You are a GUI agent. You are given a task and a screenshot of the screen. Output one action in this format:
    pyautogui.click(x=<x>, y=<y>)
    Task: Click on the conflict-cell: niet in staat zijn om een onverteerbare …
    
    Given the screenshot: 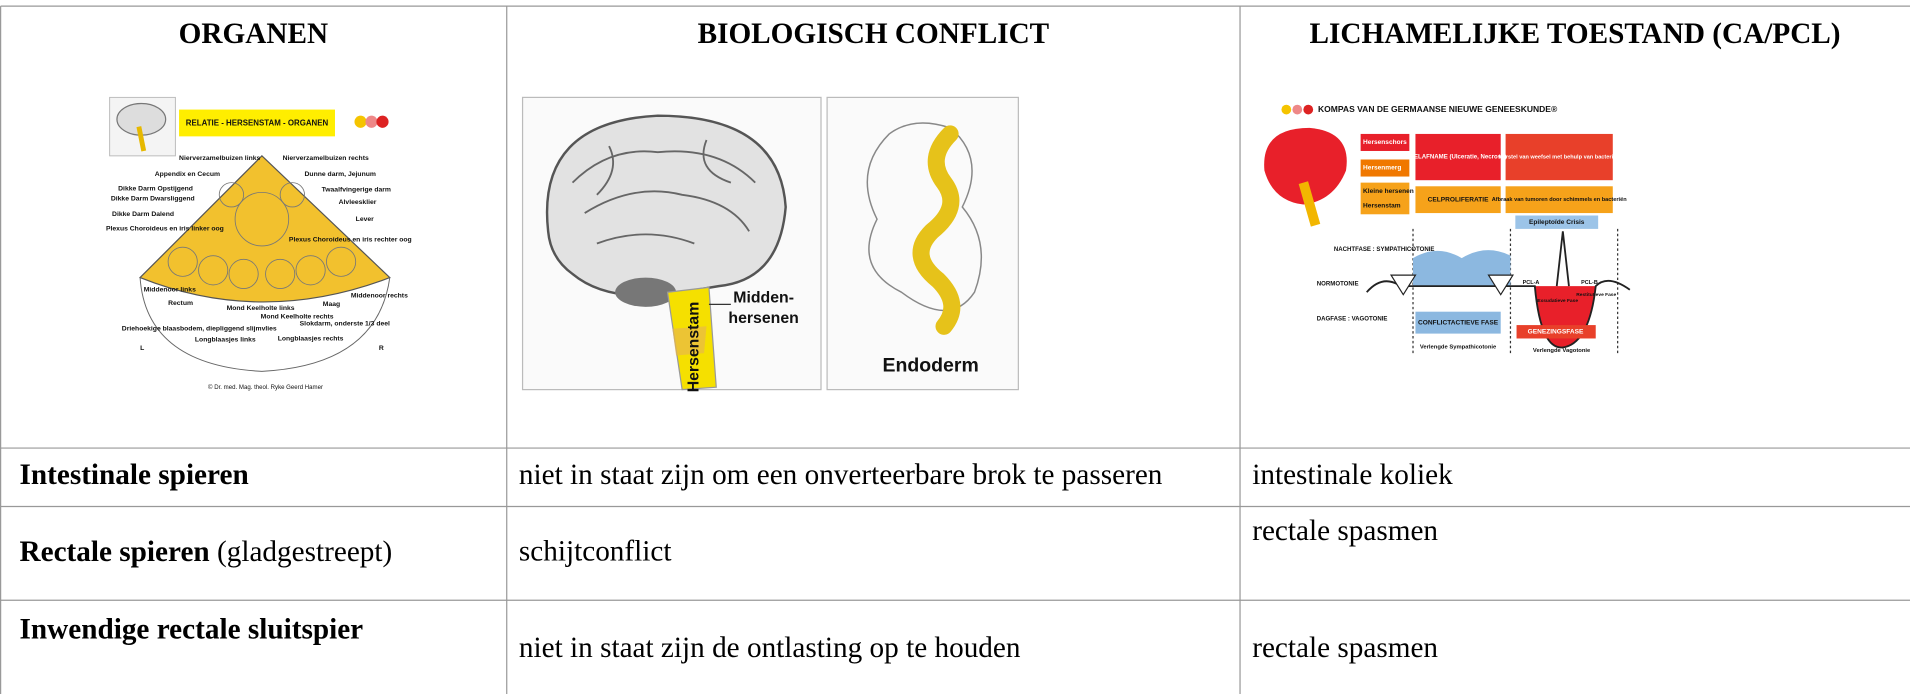 What is the action you would take?
    pyautogui.click(x=841, y=475)
    